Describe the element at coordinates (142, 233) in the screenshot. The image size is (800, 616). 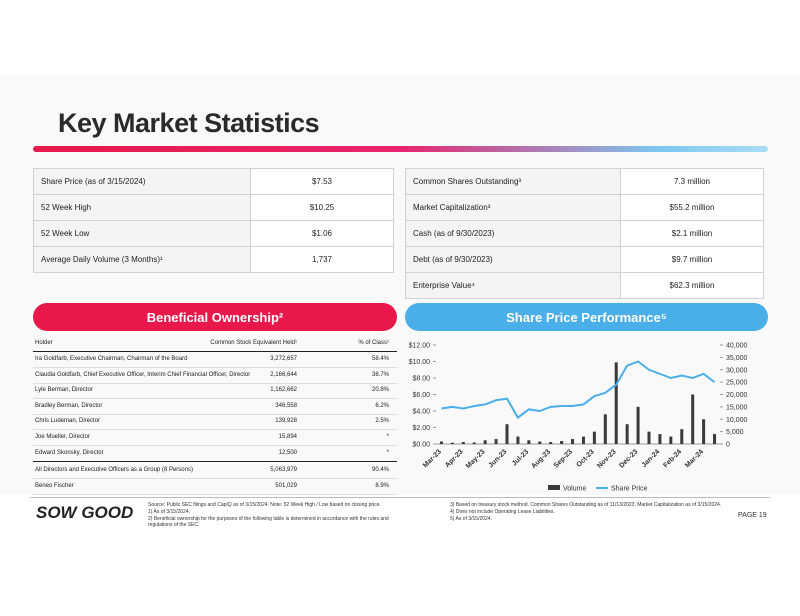
I see `stat-label: 52 Week Low` at that location.